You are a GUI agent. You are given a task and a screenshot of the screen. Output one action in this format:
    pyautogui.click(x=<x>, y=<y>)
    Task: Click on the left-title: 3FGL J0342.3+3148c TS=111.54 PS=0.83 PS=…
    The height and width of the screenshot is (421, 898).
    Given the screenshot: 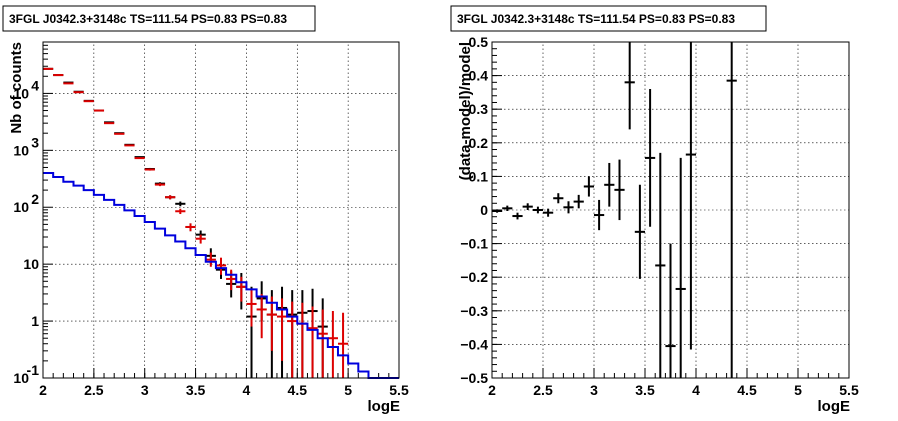 What is the action you would take?
    pyautogui.click(x=148, y=19)
    